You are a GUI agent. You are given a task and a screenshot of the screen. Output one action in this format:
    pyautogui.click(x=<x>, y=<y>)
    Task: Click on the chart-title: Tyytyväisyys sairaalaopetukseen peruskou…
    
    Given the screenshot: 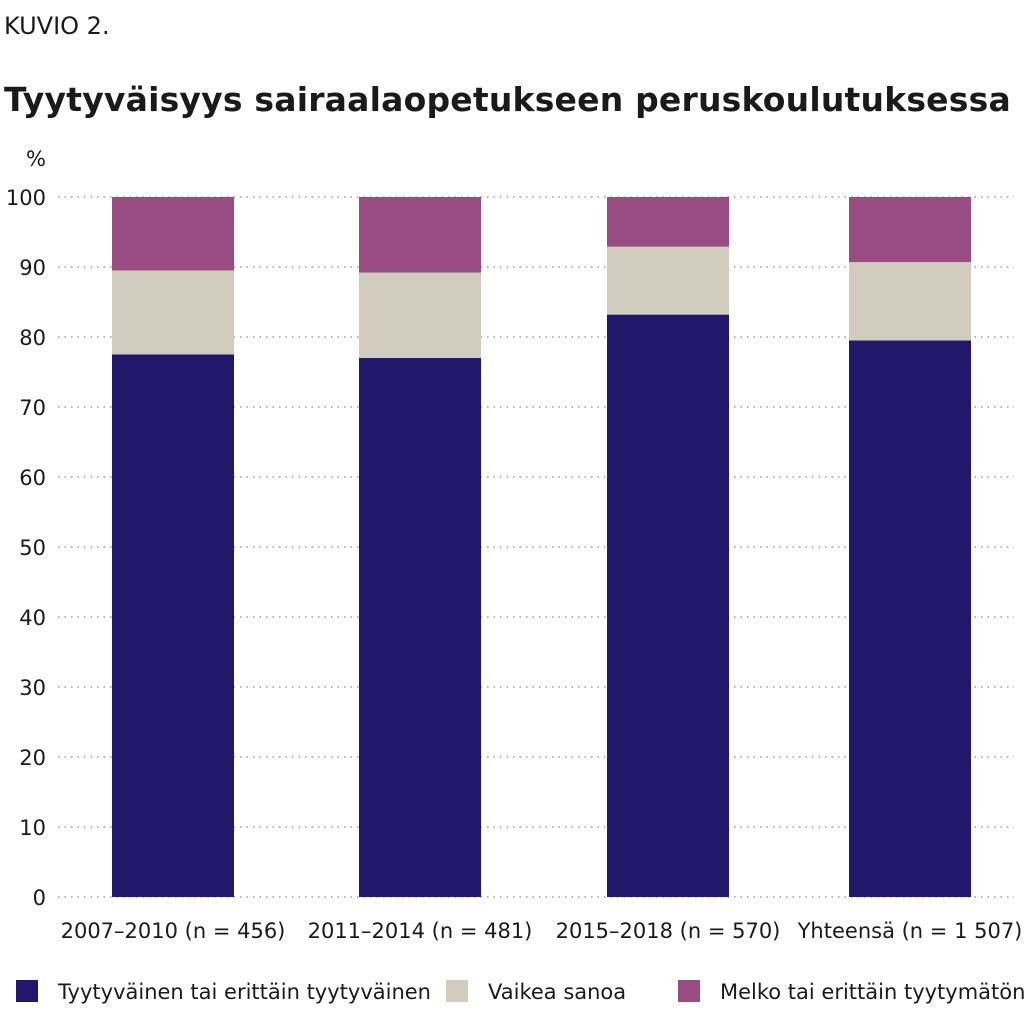 What is the action you would take?
    pyautogui.click(x=507, y=99)
    